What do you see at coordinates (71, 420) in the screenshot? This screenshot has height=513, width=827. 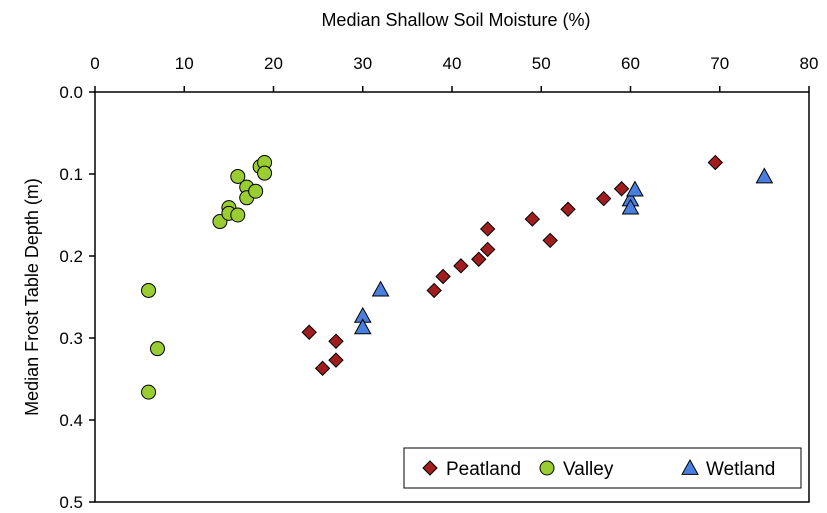 I see `y-tick-label: 0.4` at bounding box center [71, 420].